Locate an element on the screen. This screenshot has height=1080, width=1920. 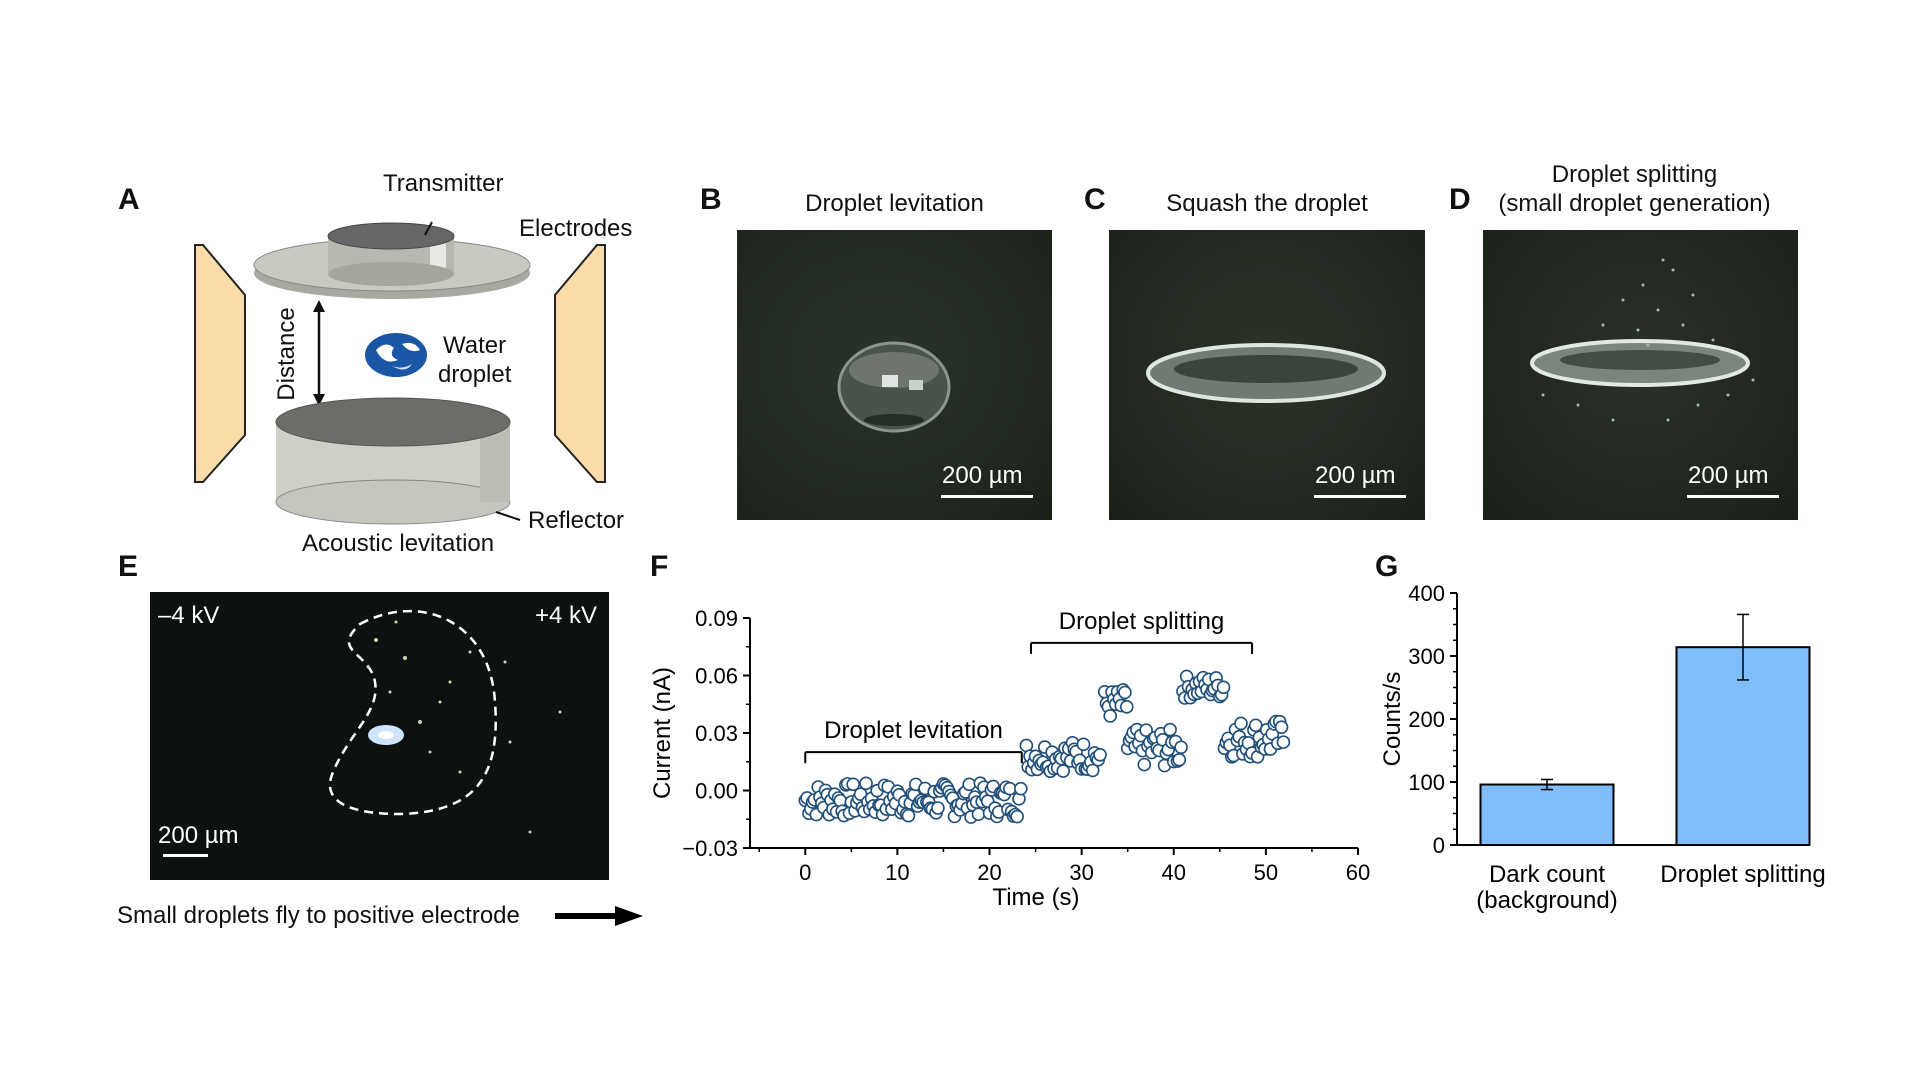
levitated-droplet-photo: 200 µm is located at coordinates (894, 375).